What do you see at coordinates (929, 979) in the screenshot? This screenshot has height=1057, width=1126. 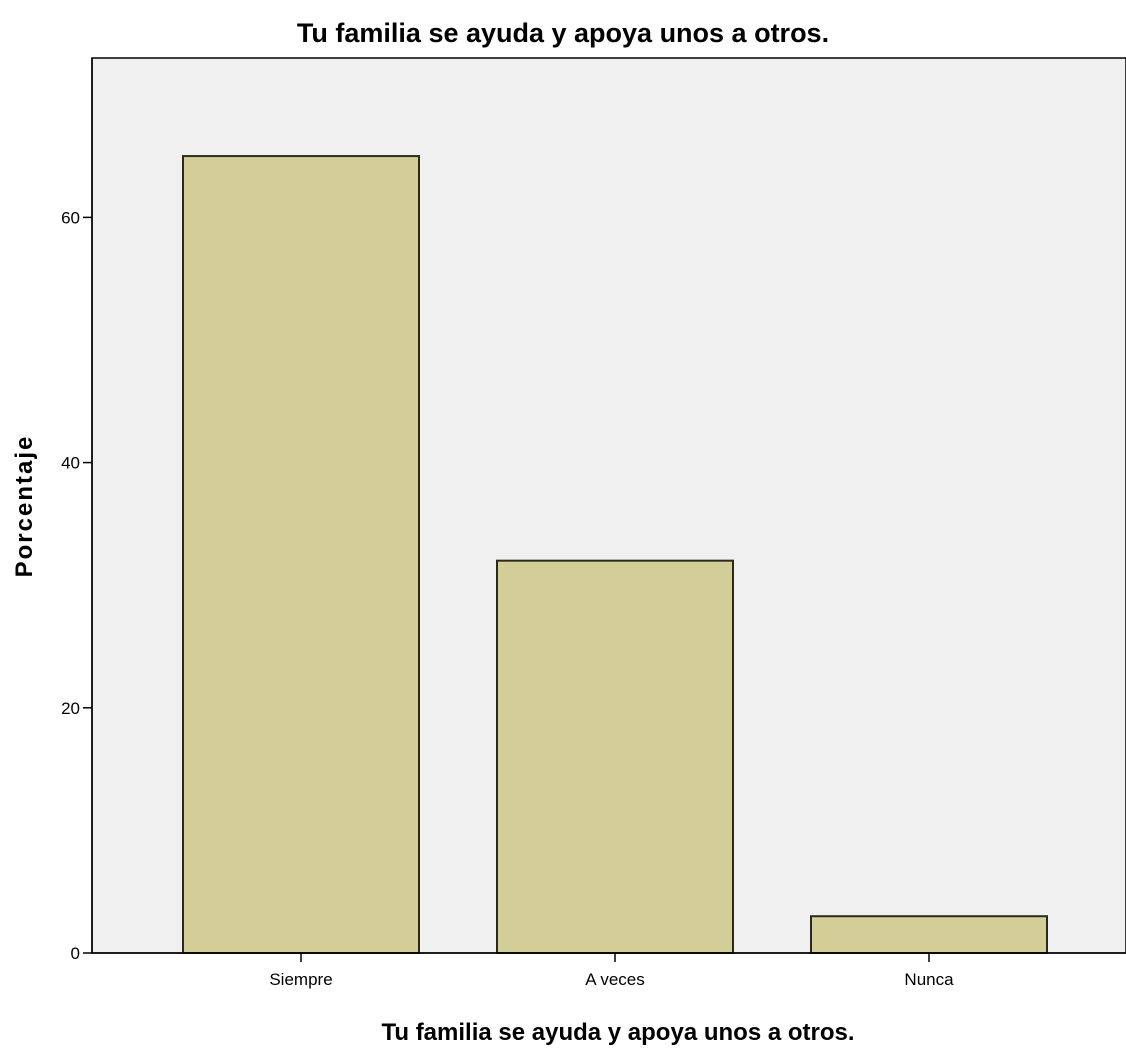 I see `x-tick-label: Nunca` at bounding box center [929, 979].